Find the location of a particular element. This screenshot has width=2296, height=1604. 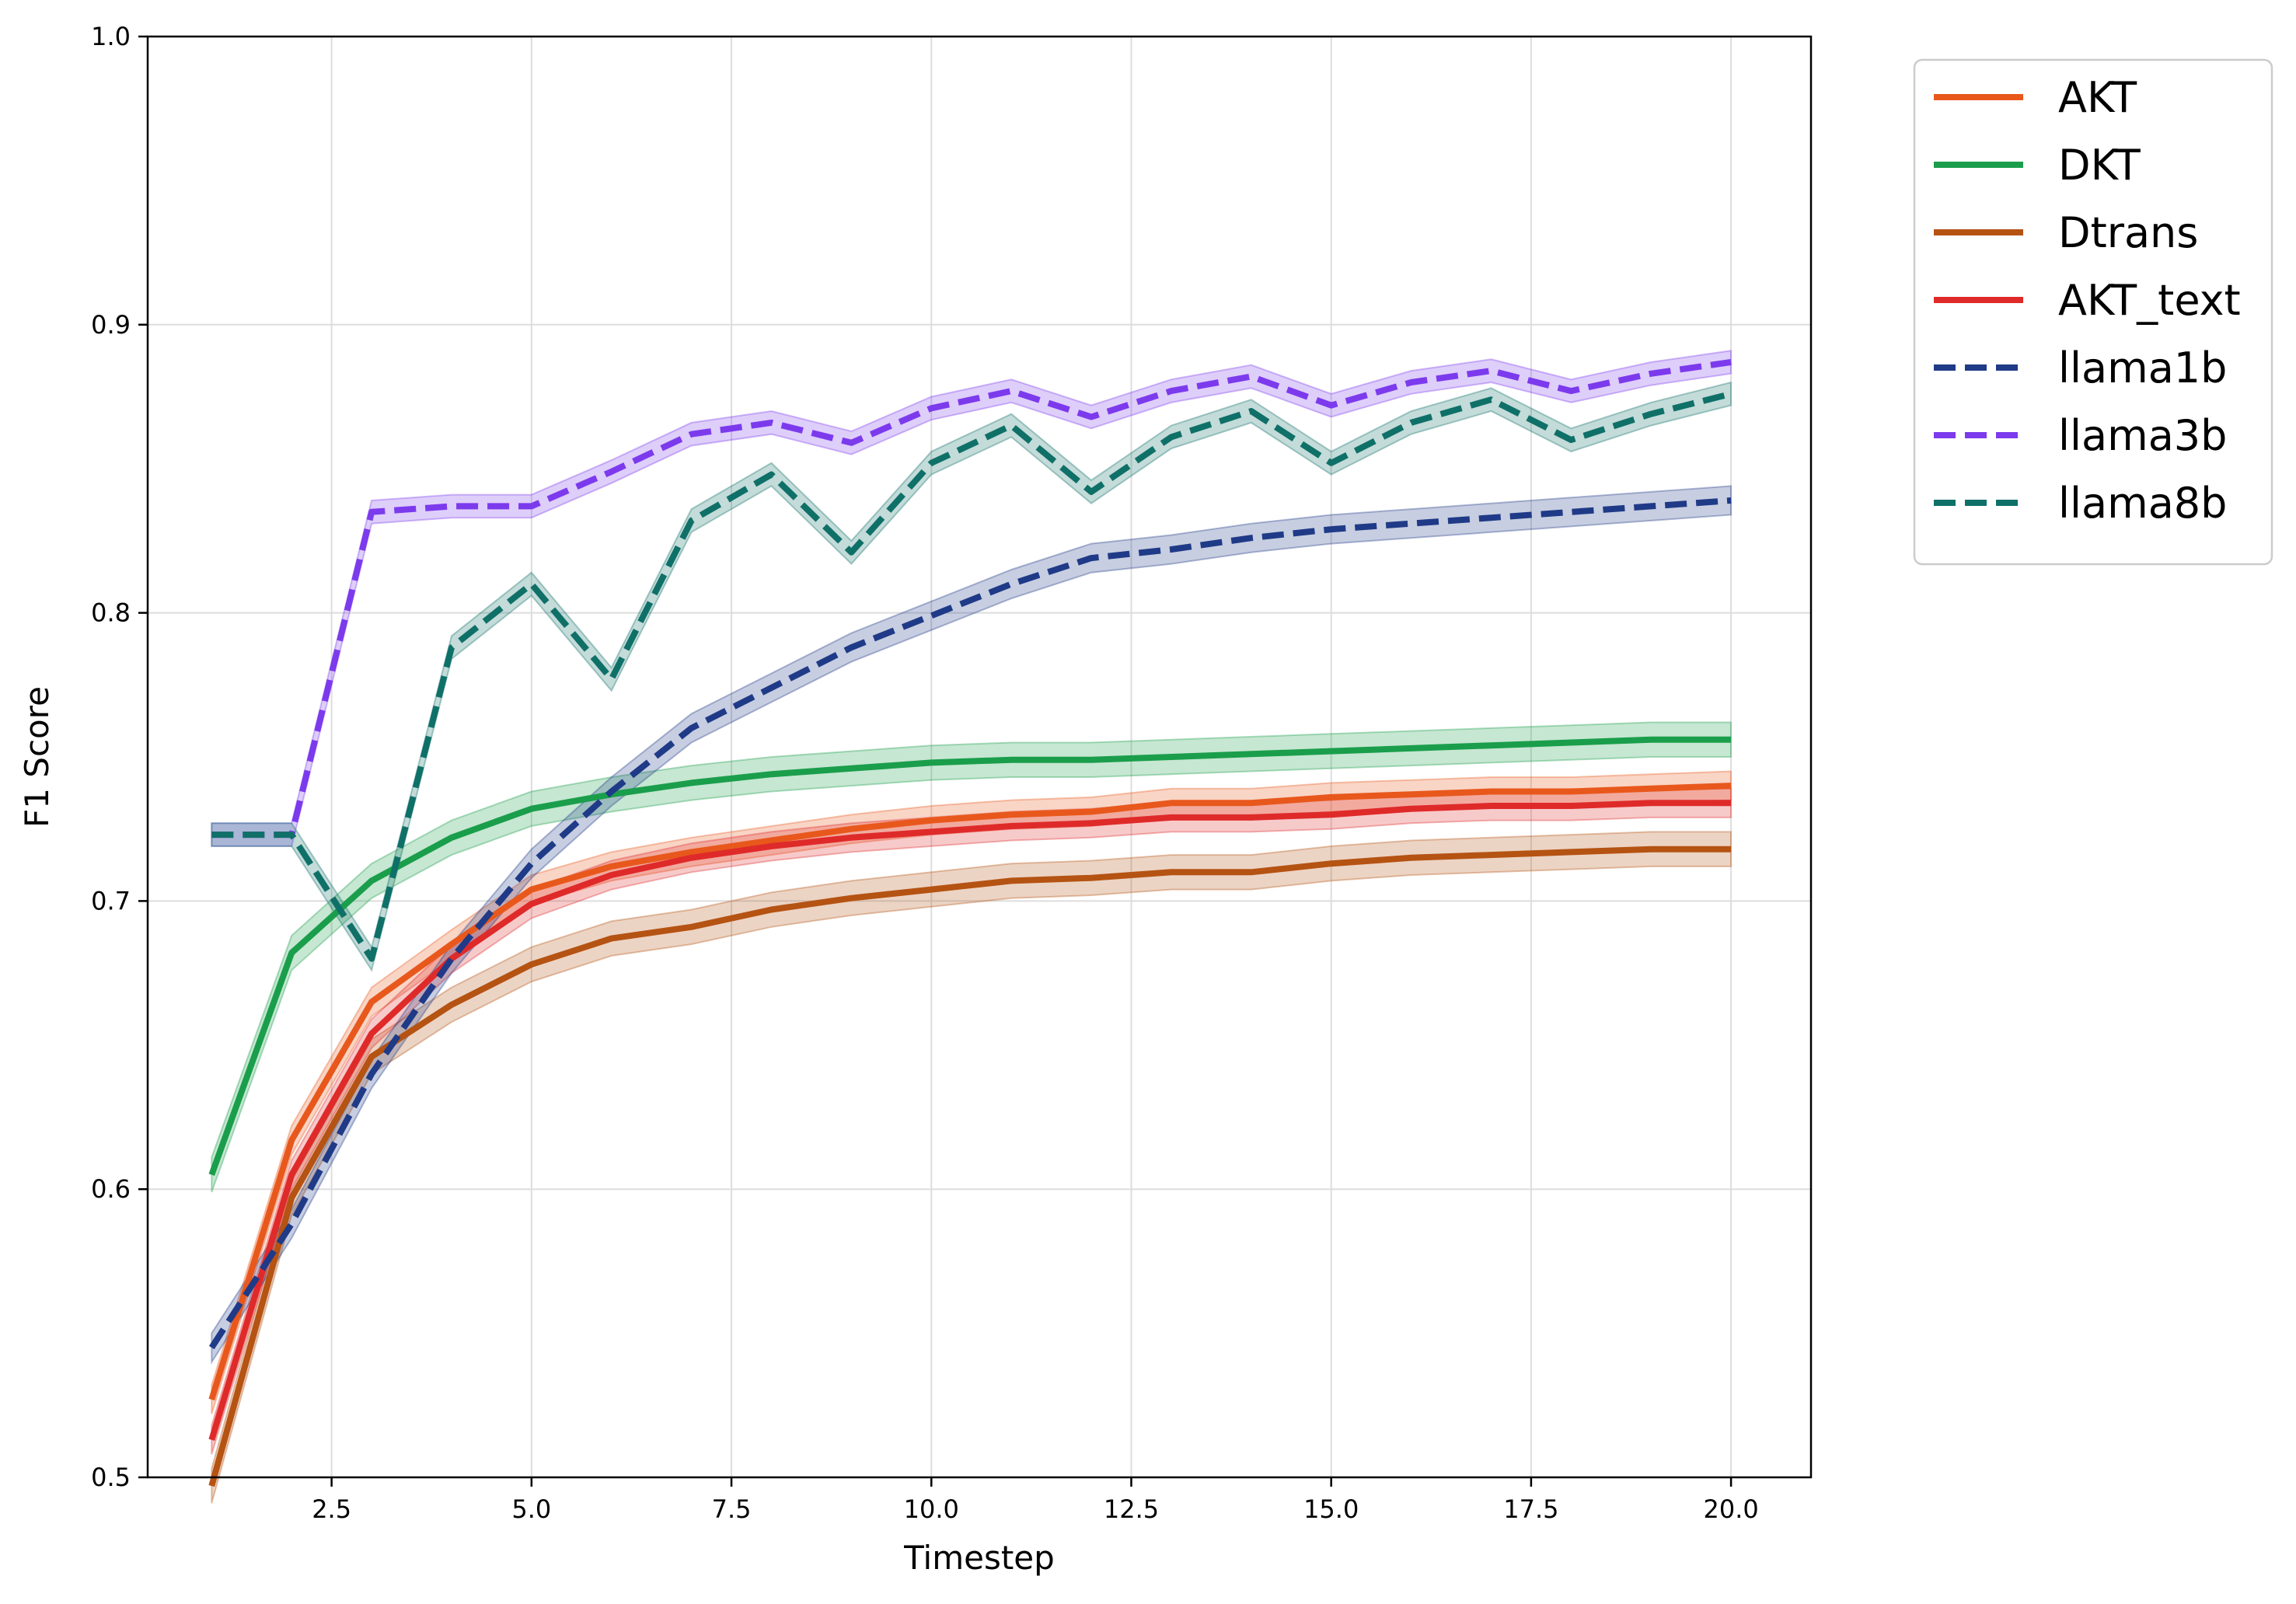

legend-label: llama1b is located at coordinates (2142, 367).